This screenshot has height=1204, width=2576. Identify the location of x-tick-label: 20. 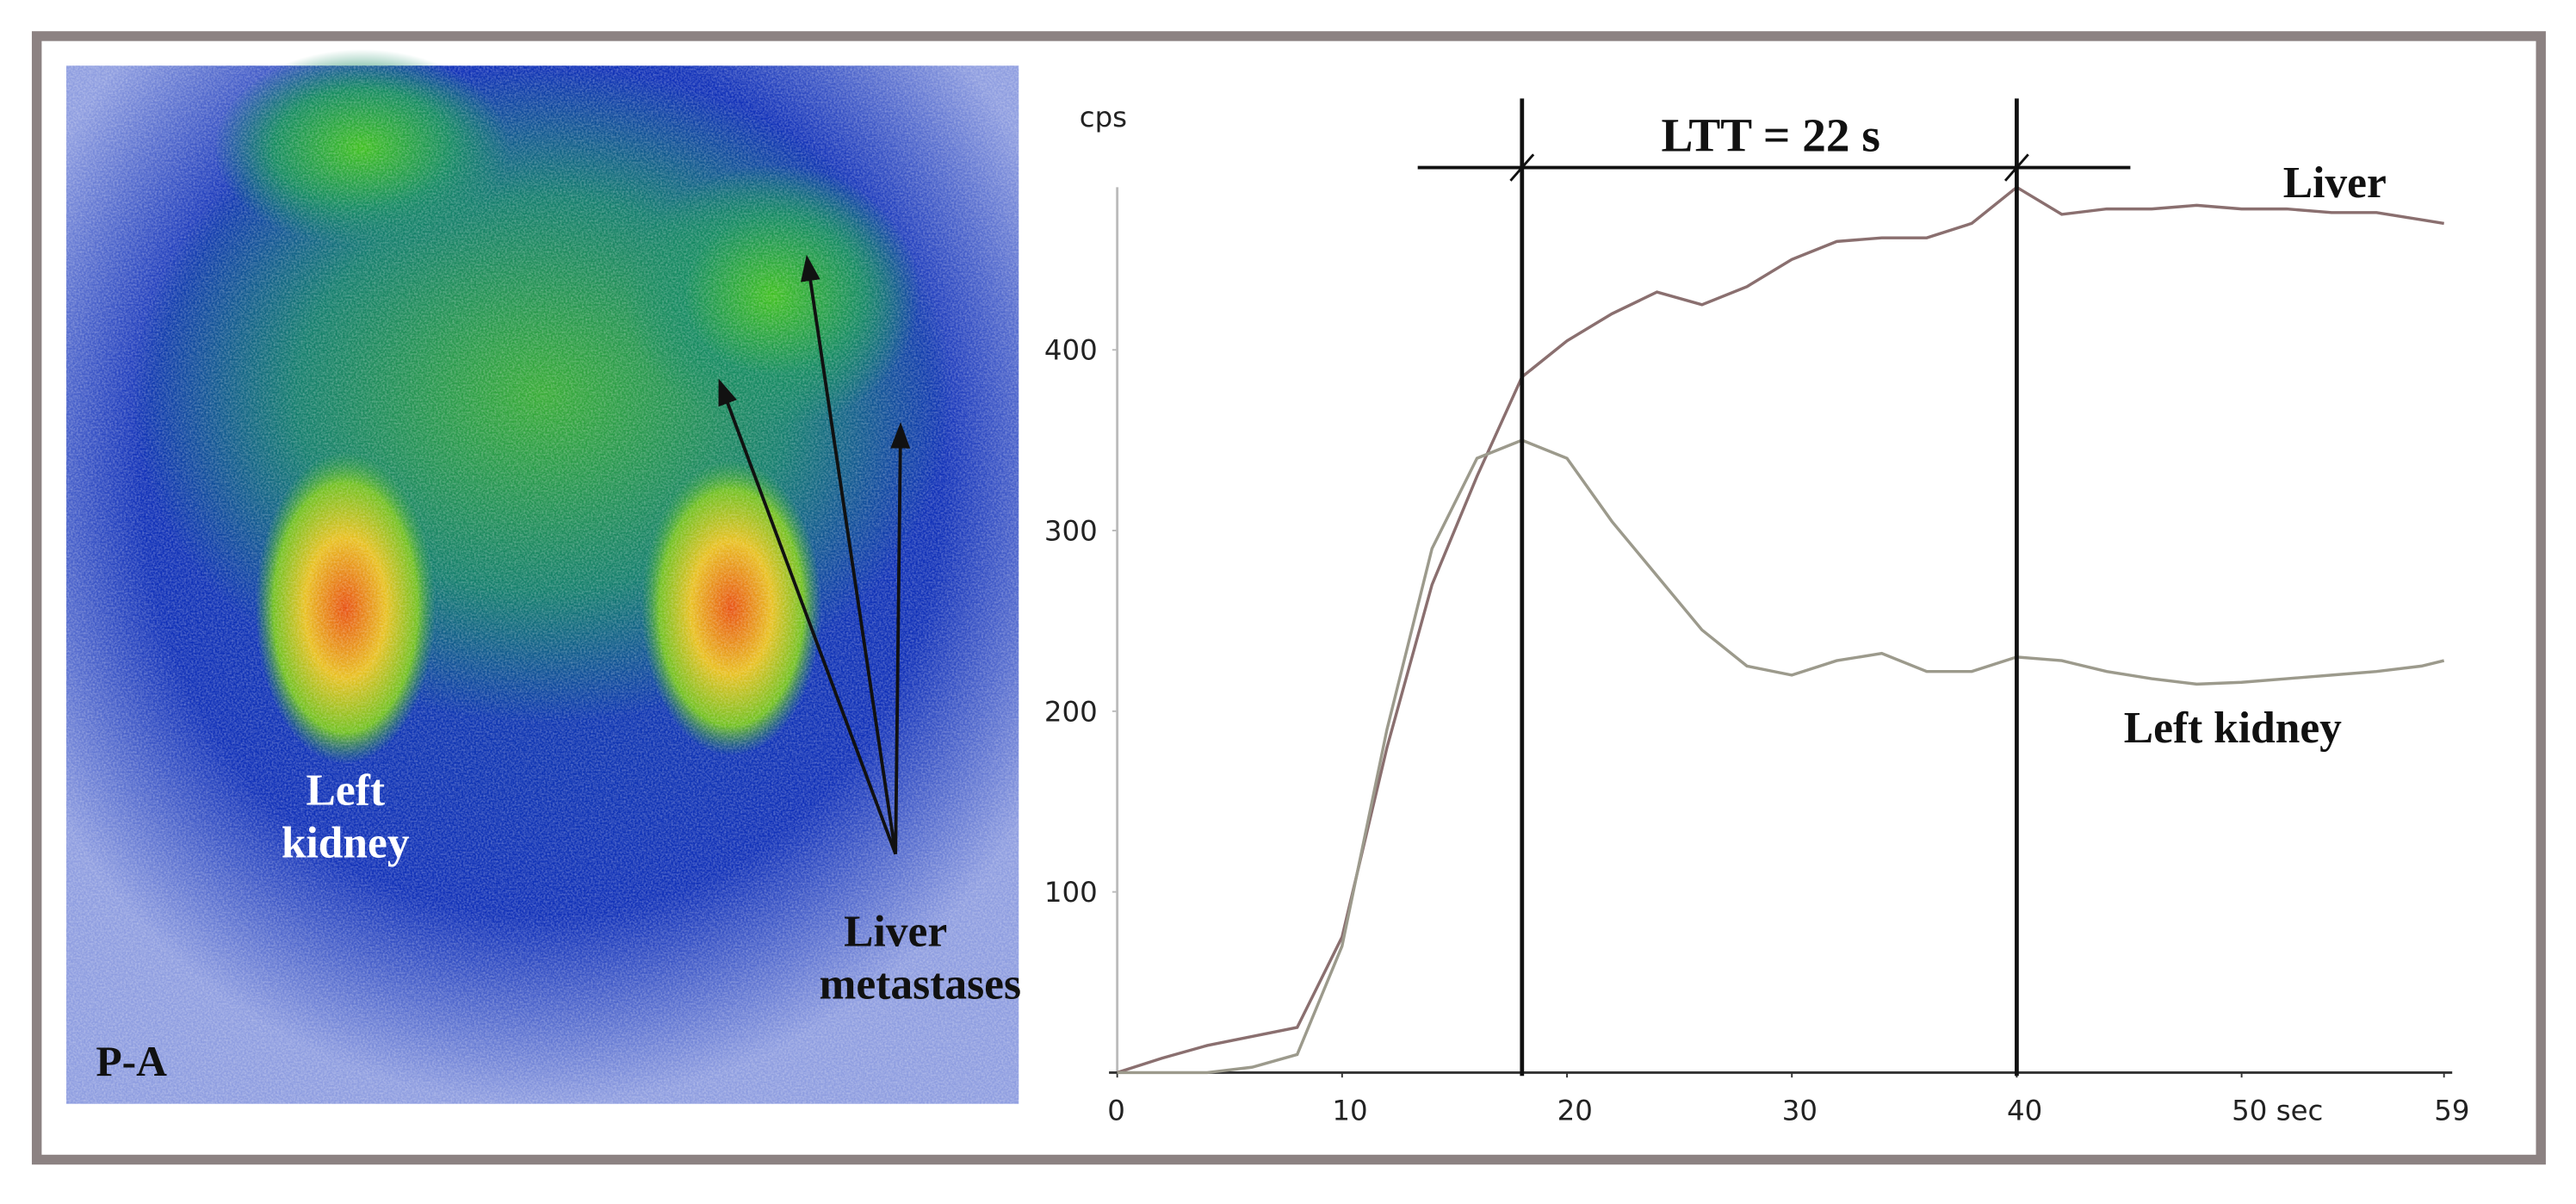
(1575, 1111).